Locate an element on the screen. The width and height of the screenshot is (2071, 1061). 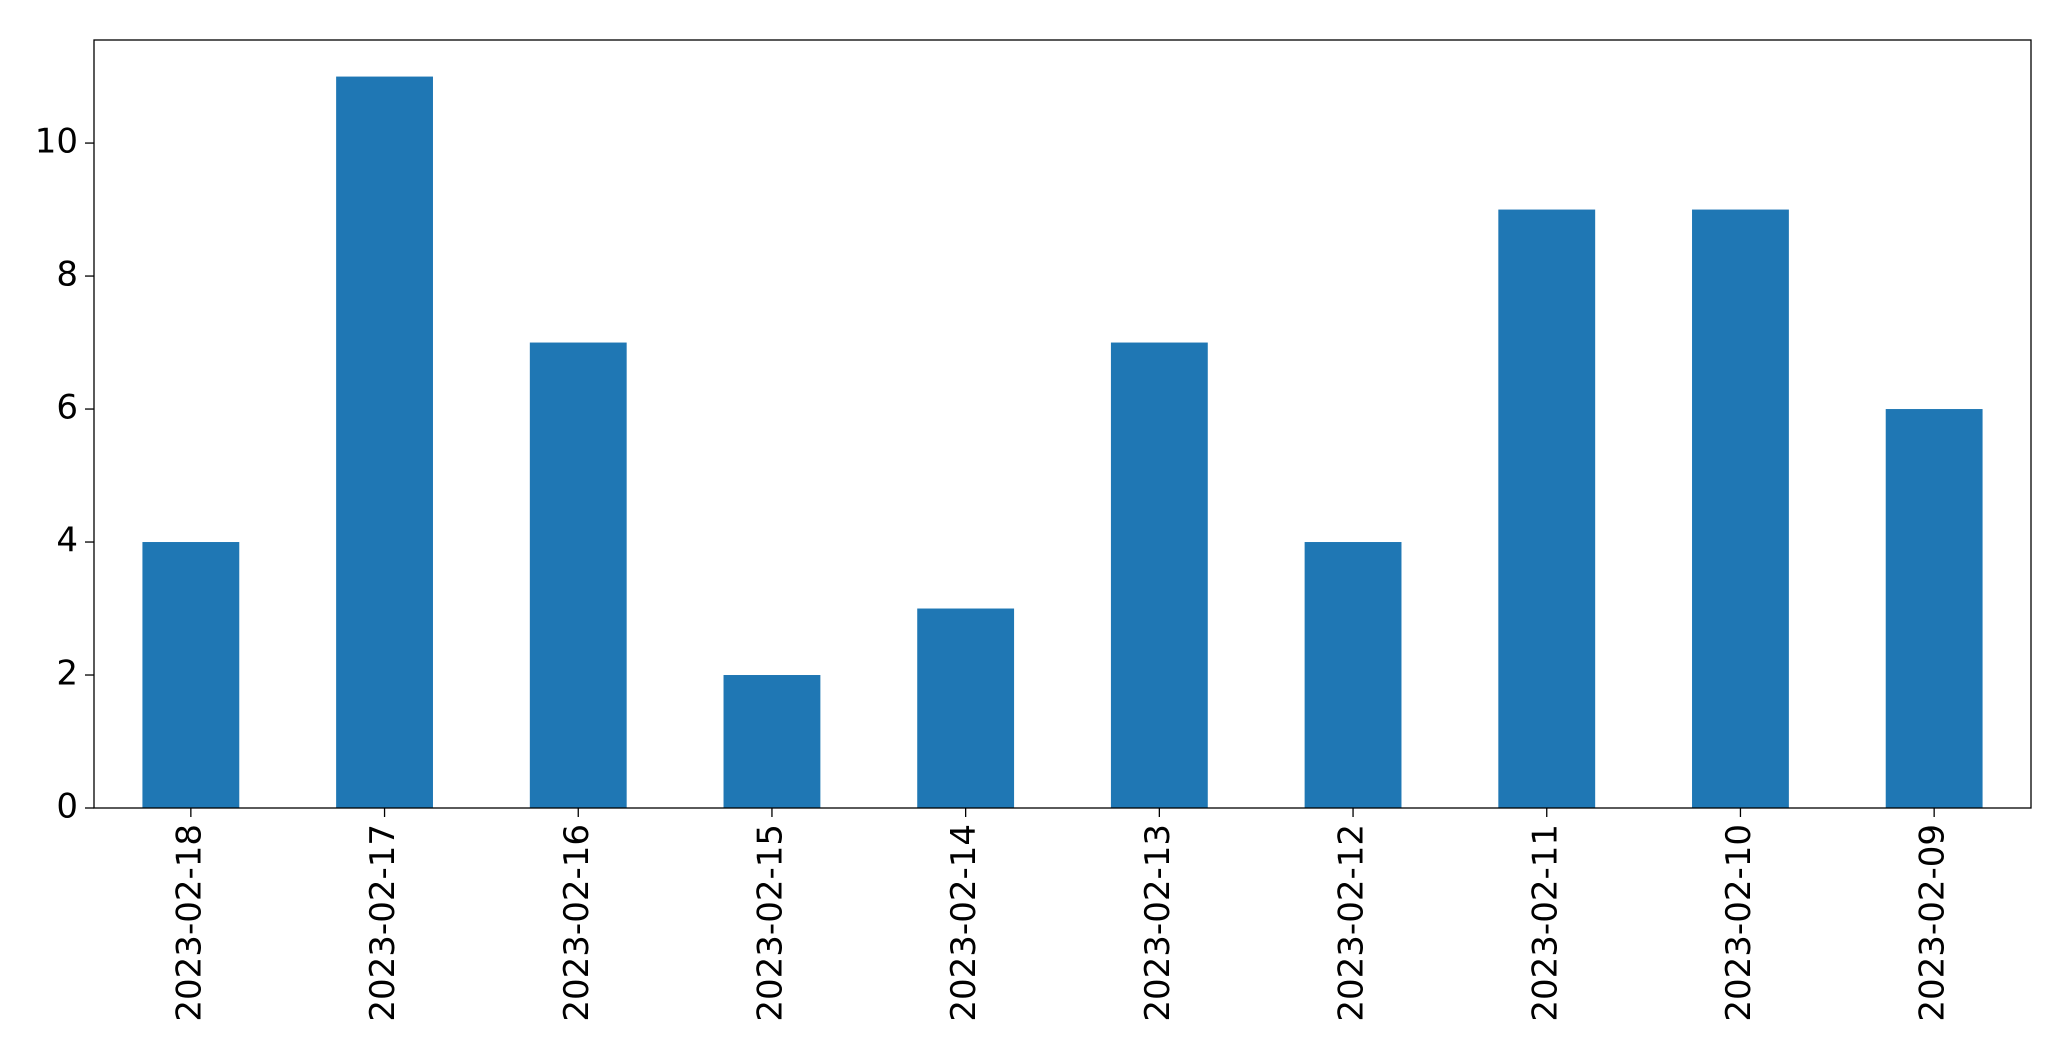
x-tick-label: 2023-02-18 is located at coordinates (189, 923).